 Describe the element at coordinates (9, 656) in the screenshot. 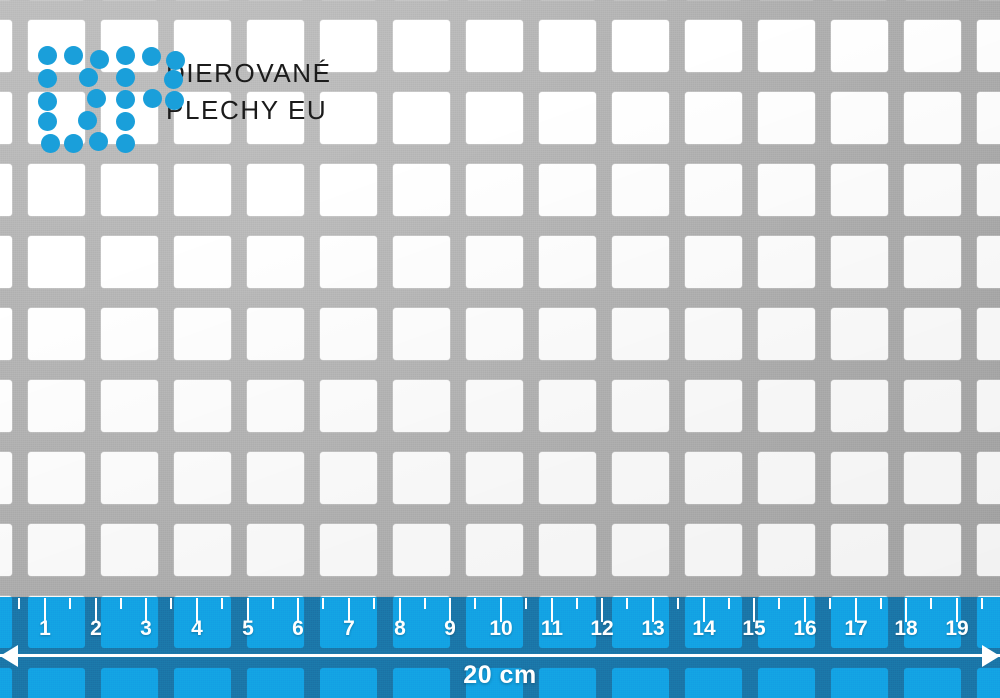

I see `dimension-arrow-left-icon` at that location.